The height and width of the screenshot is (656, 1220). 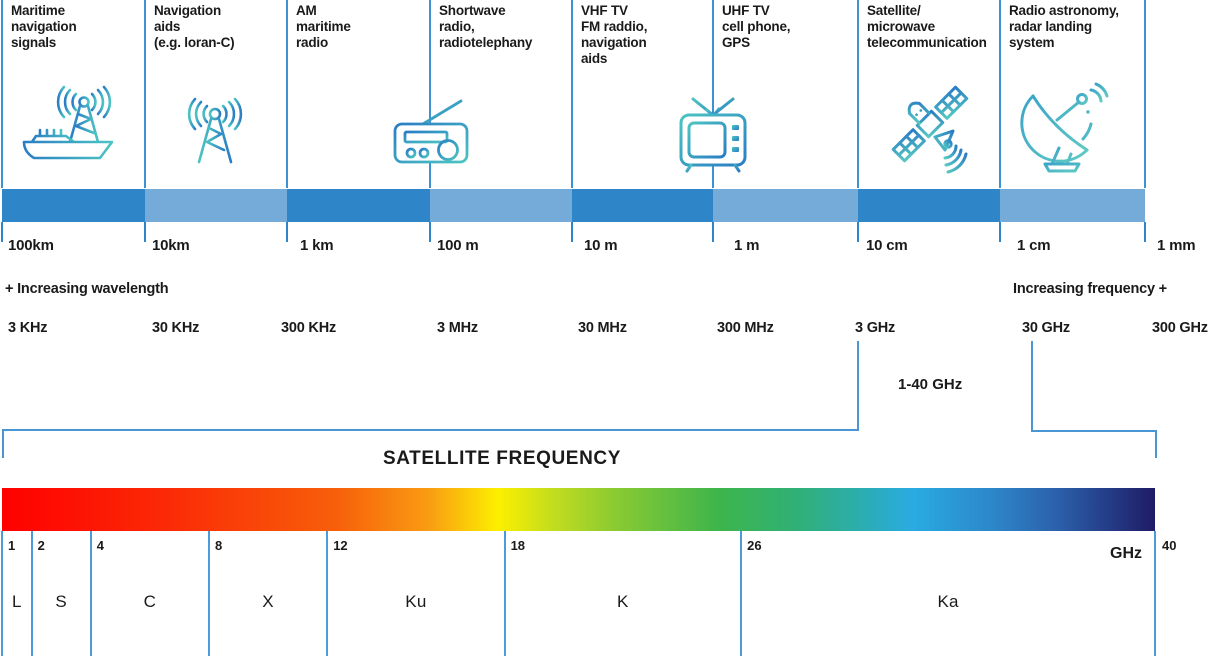 I want to click on column-label: Navigation aids (e.g. loran-C), so click(x=194, y=26).